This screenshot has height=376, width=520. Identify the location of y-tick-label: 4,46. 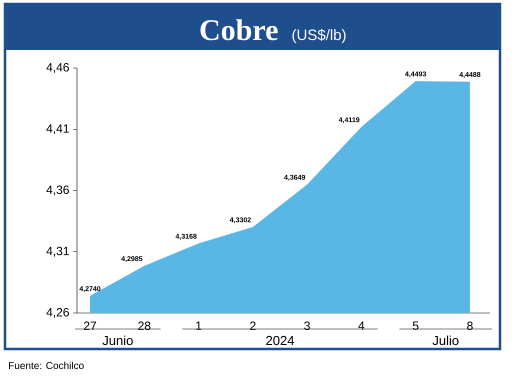
(57, 68).